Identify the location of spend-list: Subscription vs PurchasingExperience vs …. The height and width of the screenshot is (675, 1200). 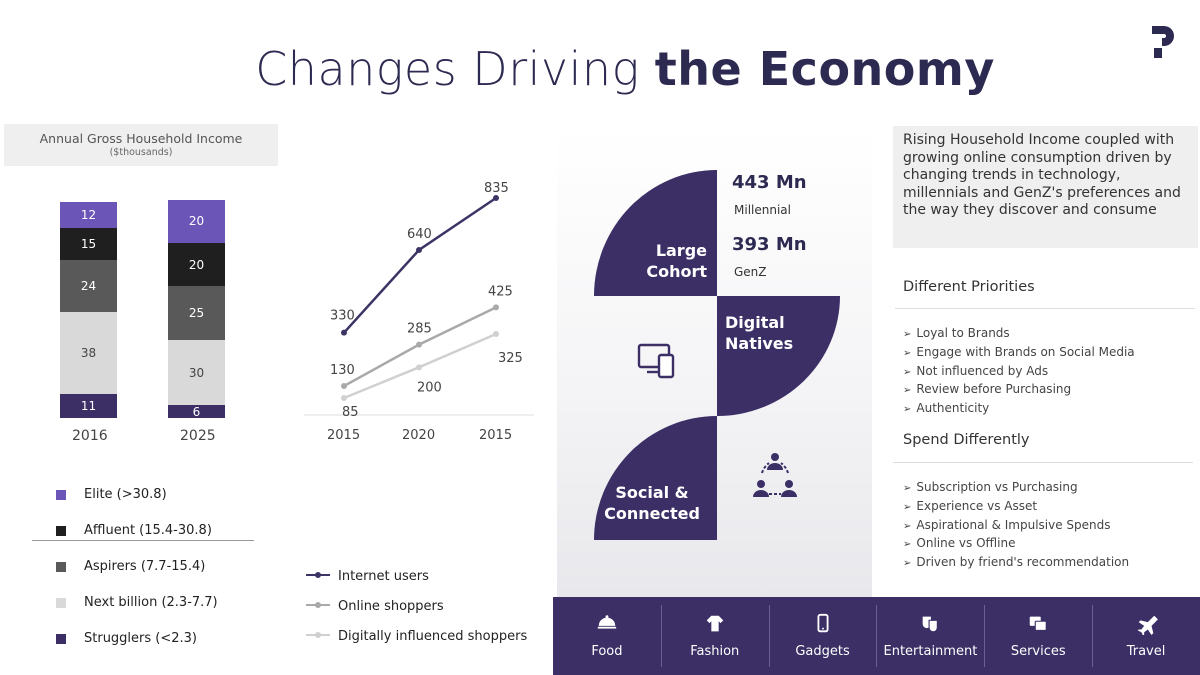
(1016, 526).